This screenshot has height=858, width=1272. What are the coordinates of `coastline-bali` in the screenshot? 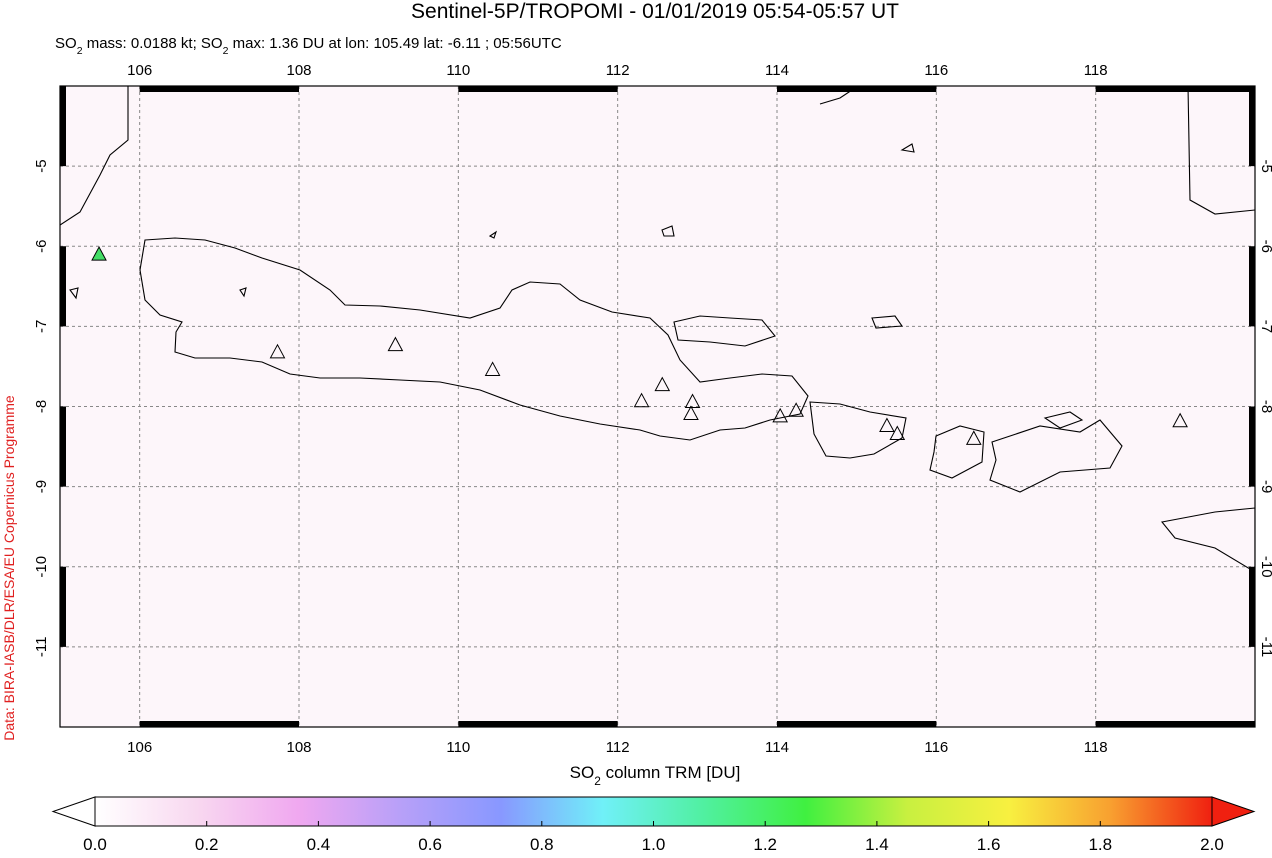 It's located at (858, 430).